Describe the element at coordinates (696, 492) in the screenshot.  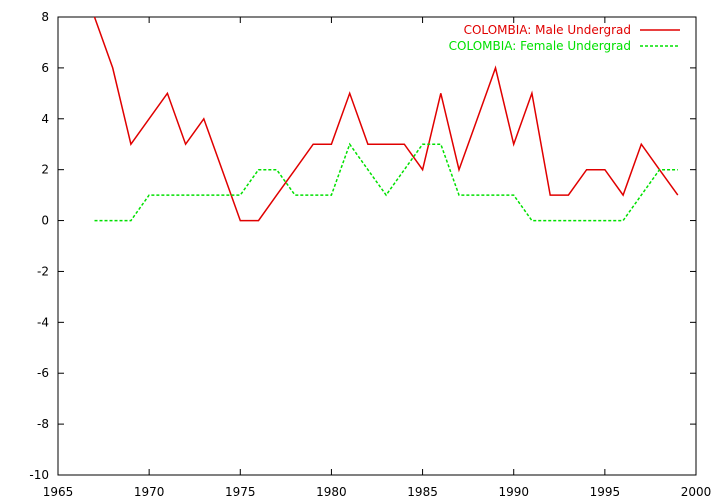
I see `x-tick-label: 2000` at that location.